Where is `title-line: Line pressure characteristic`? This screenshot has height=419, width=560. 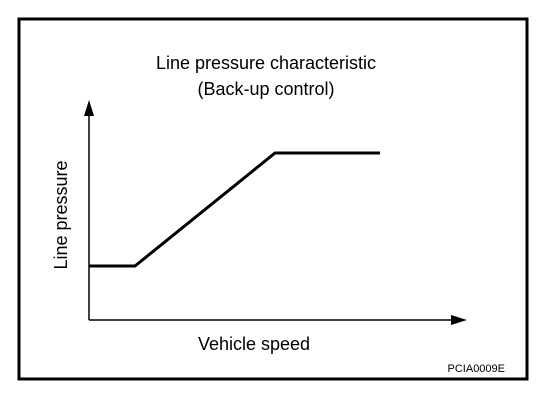
title-line: Line pressure characteristic is located at coordinates (266, 63).